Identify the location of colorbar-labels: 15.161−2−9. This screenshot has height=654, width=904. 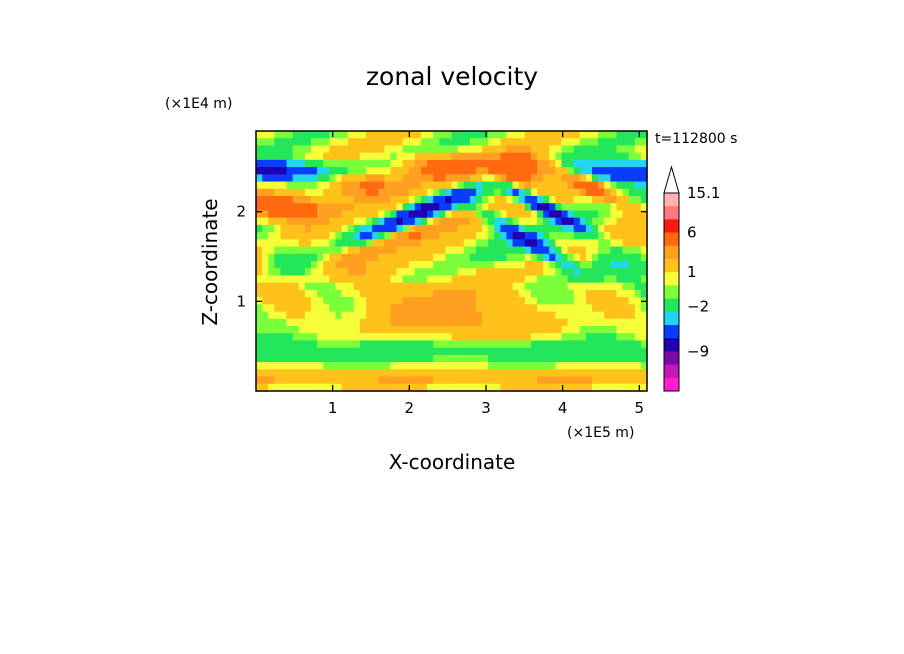
(703, 272).